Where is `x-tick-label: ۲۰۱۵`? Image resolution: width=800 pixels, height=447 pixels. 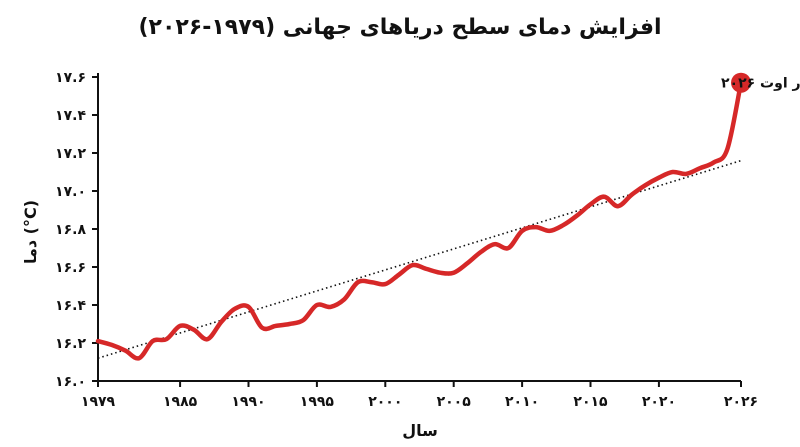
x-tick-label: ۲۰۱۵ is located at coordinates (590, 402).